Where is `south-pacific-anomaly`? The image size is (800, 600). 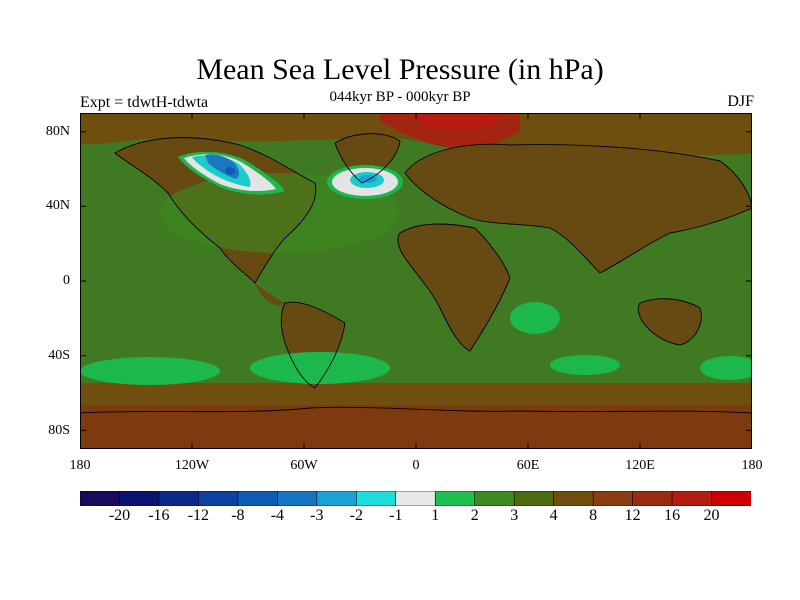
south-pacific-anomaly is located at coordinates (150, 371).